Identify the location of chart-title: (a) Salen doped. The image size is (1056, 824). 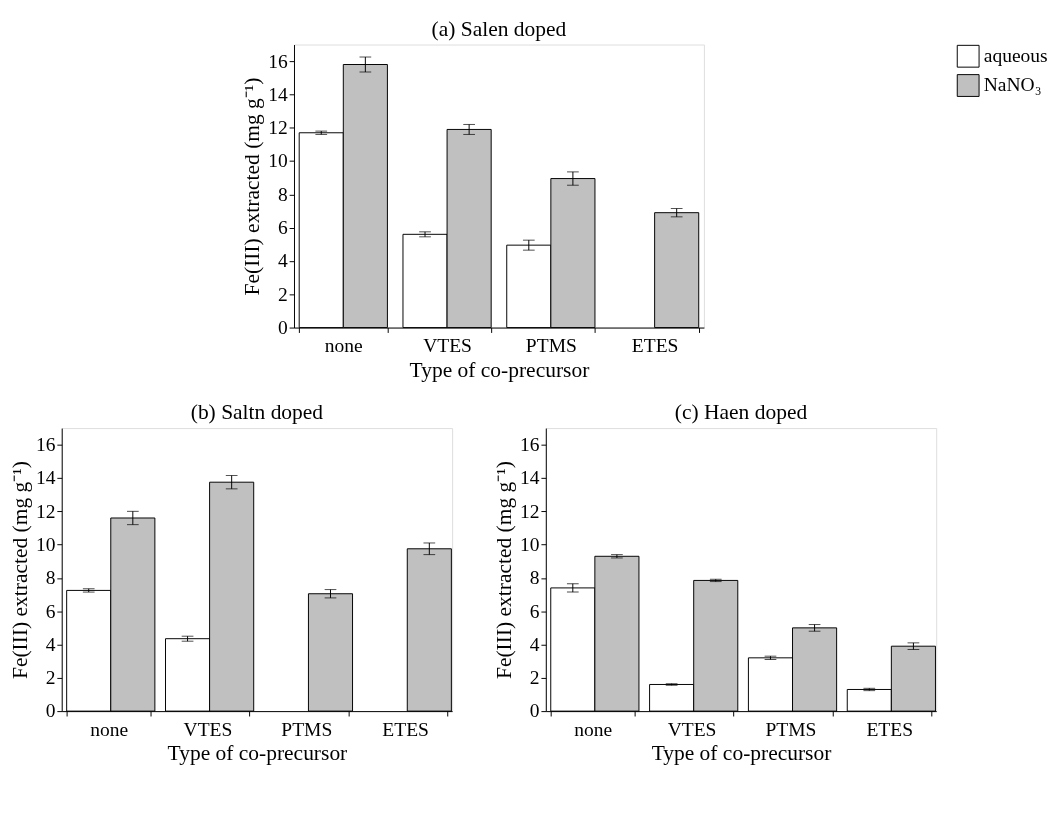
(499, 28).